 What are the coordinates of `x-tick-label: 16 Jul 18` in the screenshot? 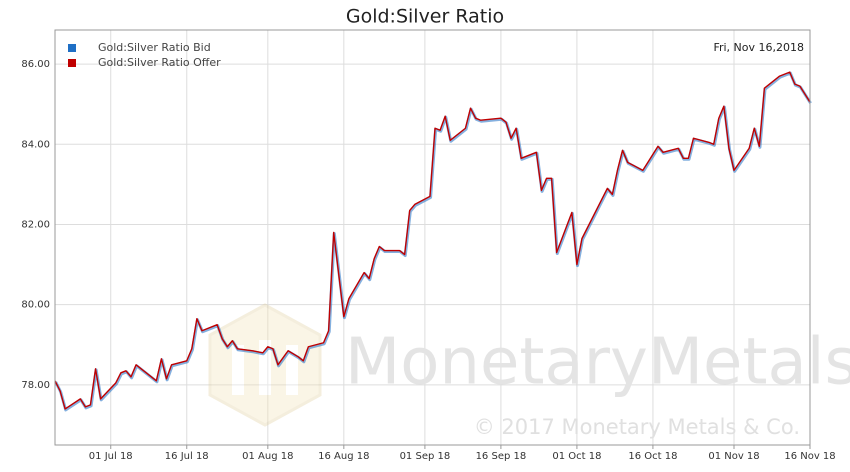 It's located at (187, 456).